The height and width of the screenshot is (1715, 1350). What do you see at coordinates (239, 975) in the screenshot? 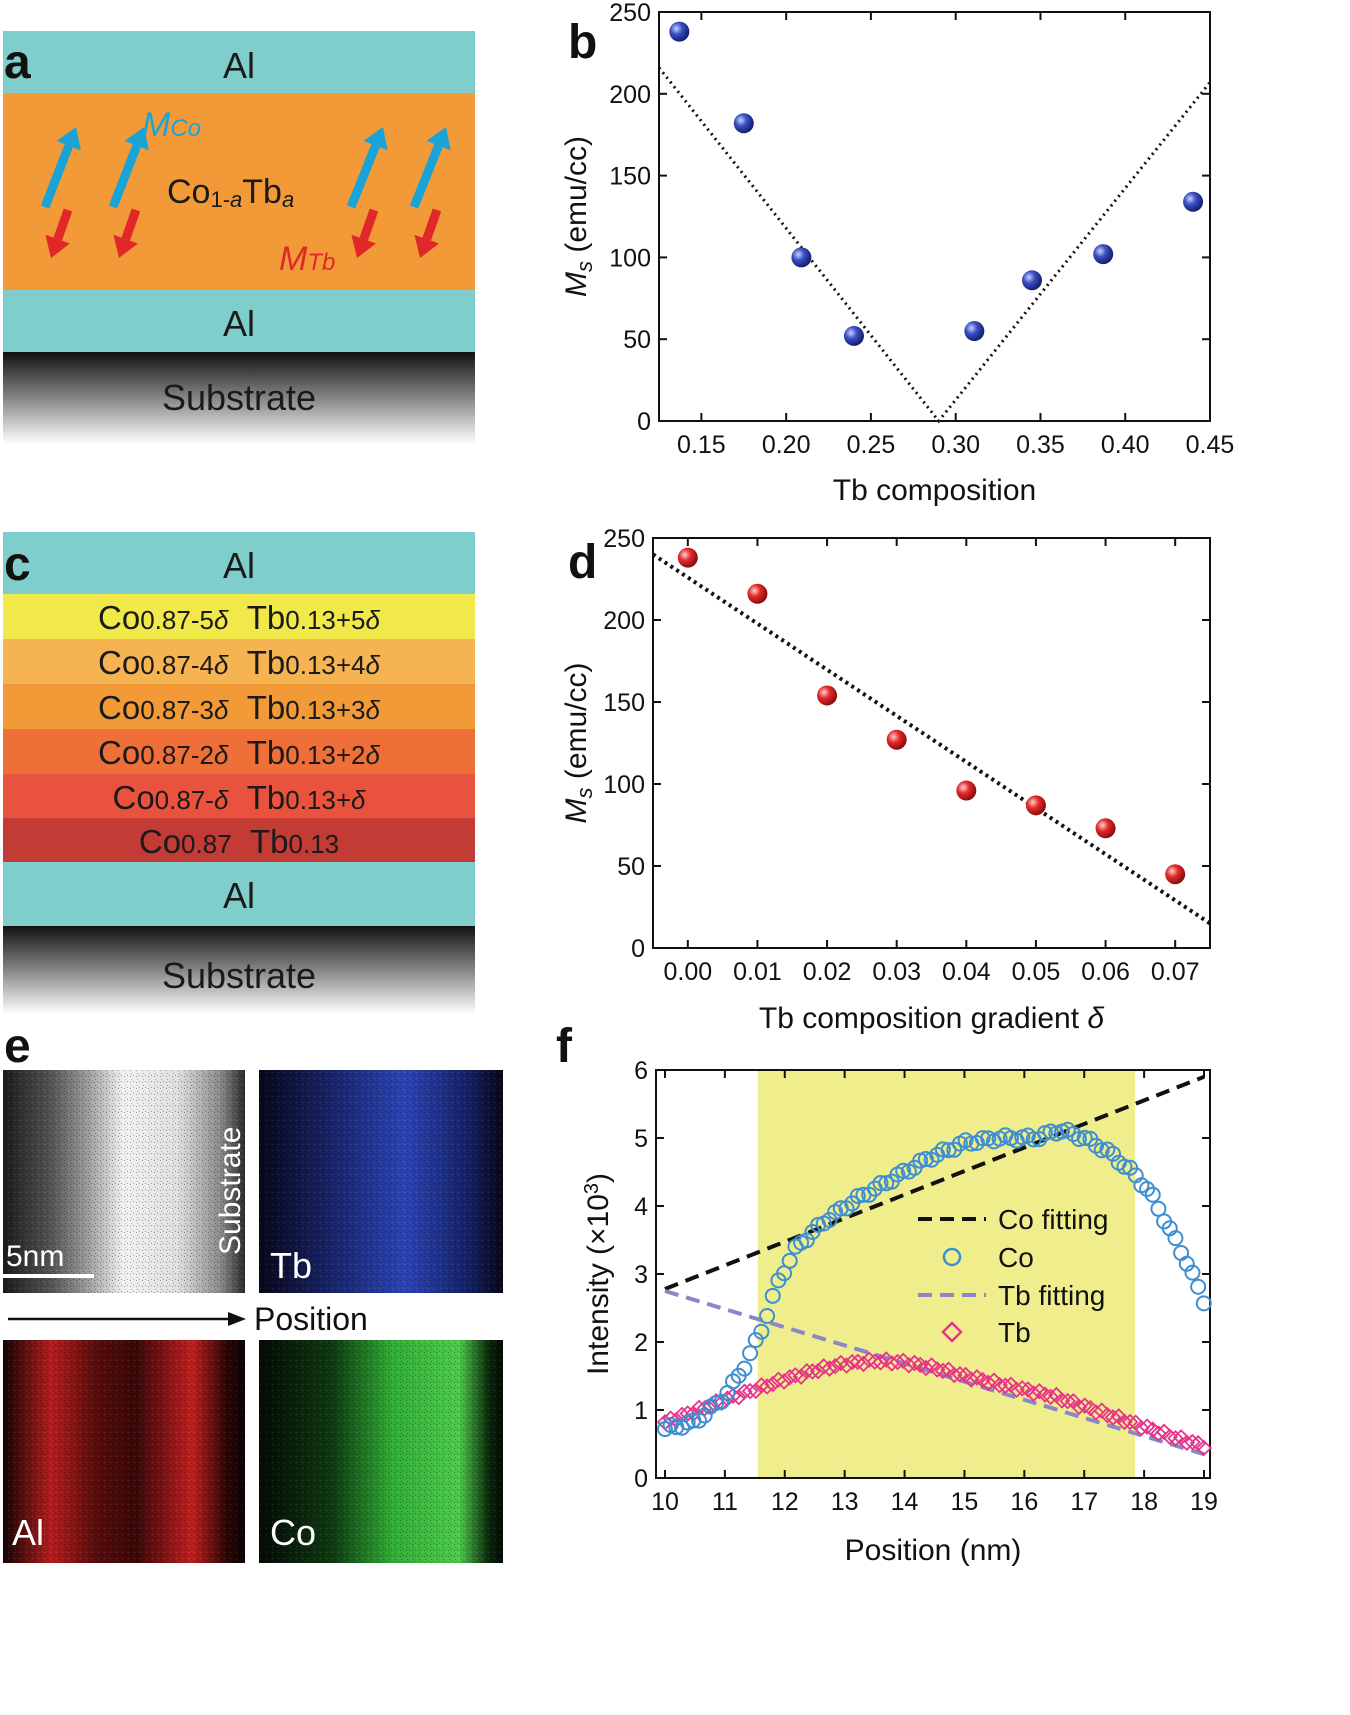
I see `substrate-label-c: Substrate` at bounding box center [239, 975].